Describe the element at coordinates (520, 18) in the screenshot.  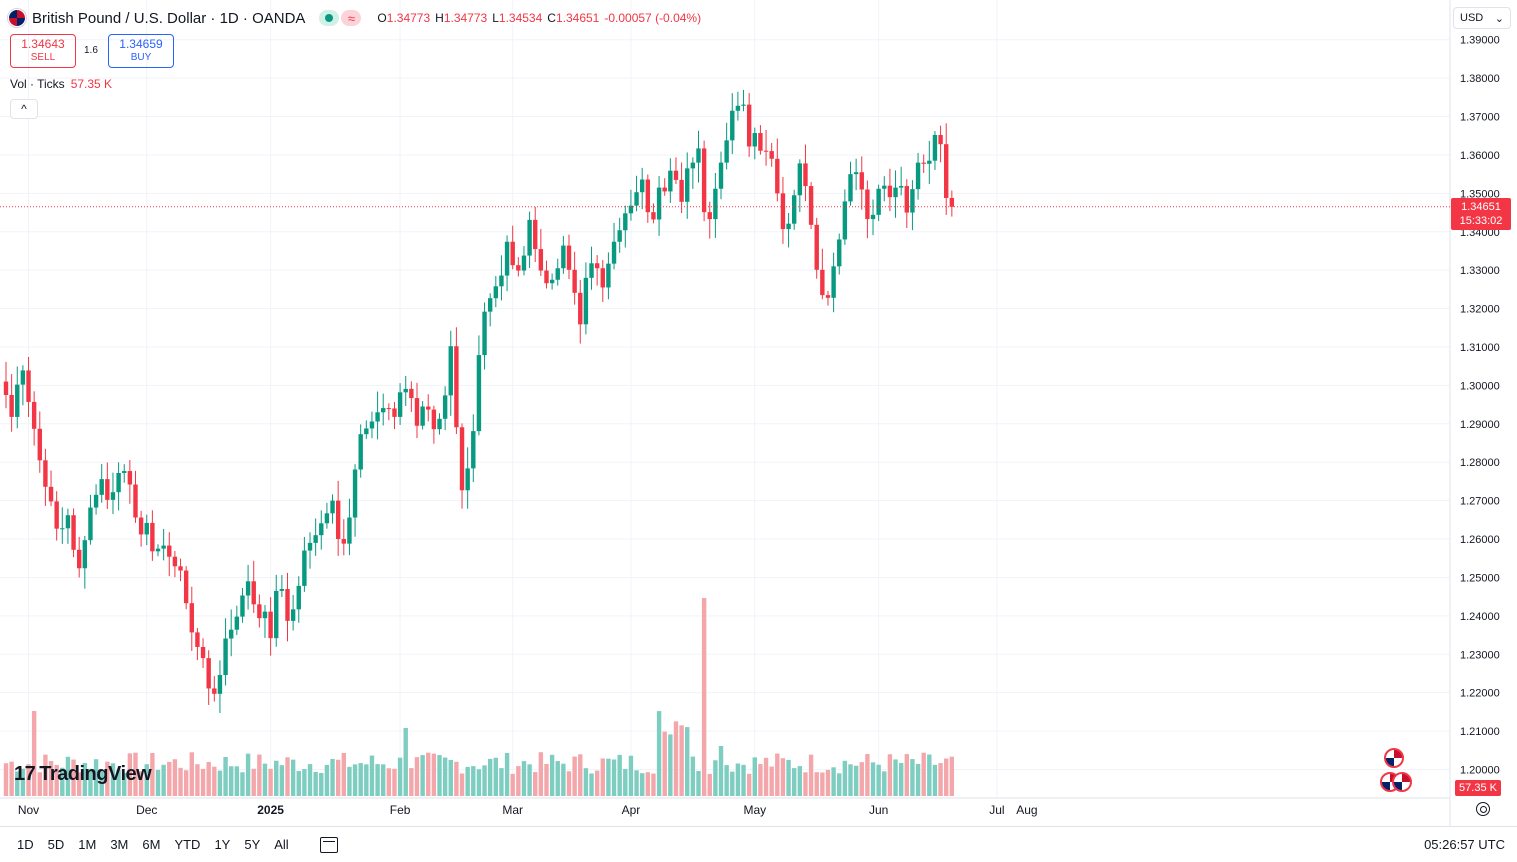
I see `low-value: 1.34534` at that location.